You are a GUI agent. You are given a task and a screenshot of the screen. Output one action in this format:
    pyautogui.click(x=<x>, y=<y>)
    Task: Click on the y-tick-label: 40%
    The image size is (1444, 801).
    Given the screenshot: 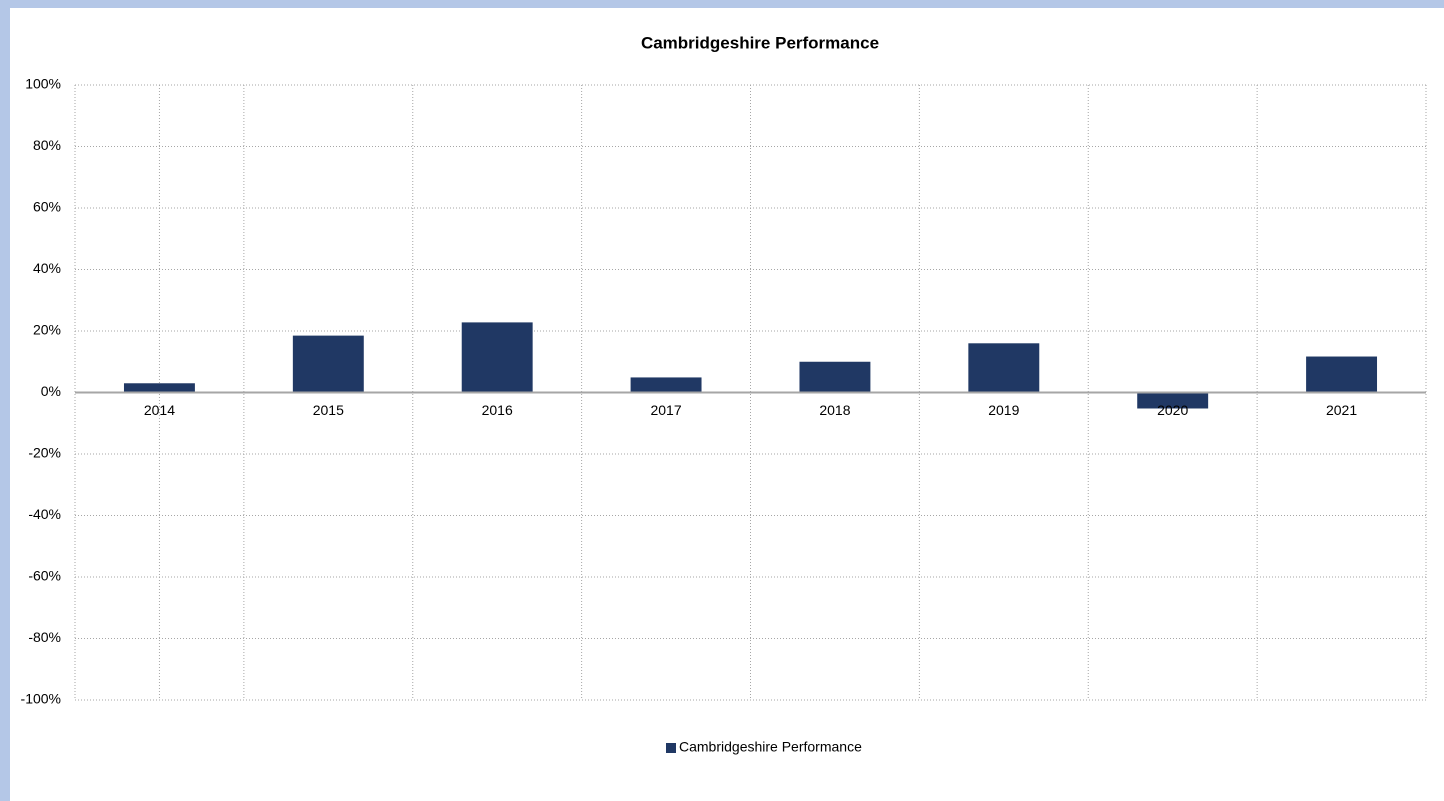 What is the action you would take?
    pyautogui.click(x=47, y=268)
    